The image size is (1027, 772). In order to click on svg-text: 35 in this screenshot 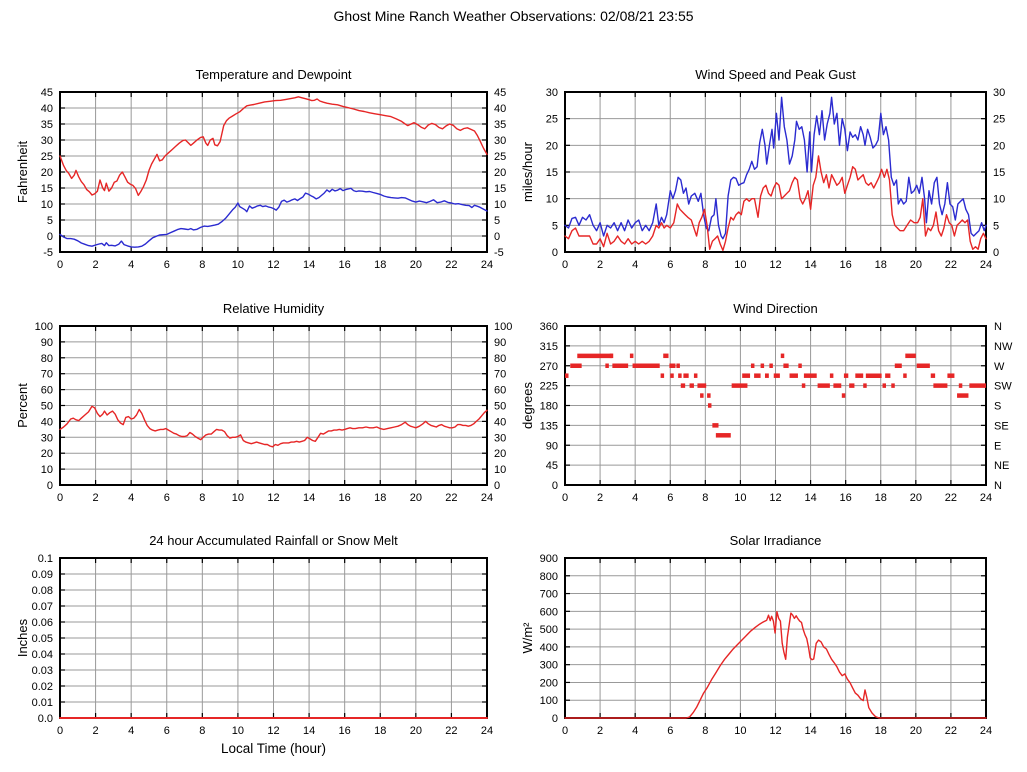, I will do `click(47, 125)`.